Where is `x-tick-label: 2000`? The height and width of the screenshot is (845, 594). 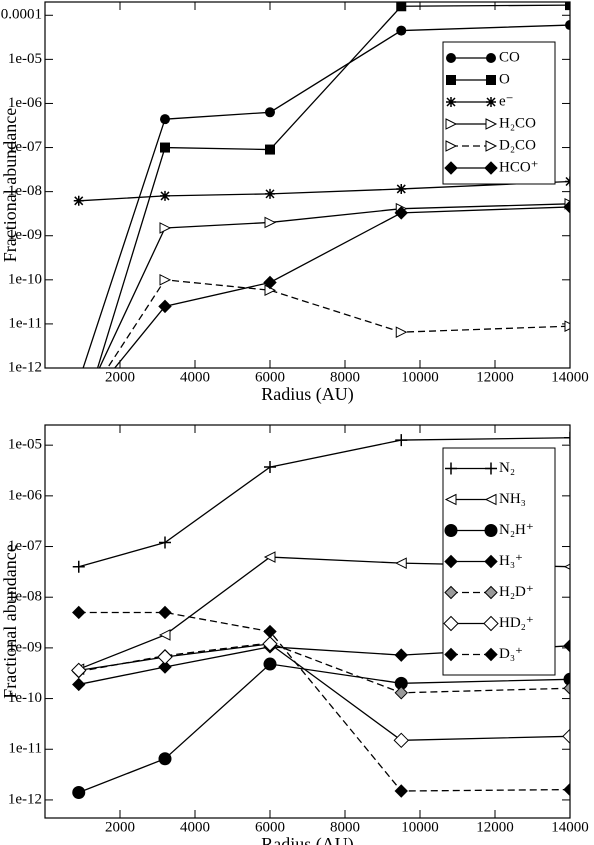 x-tick-label: 2000 is located at coordinates (120, 377).